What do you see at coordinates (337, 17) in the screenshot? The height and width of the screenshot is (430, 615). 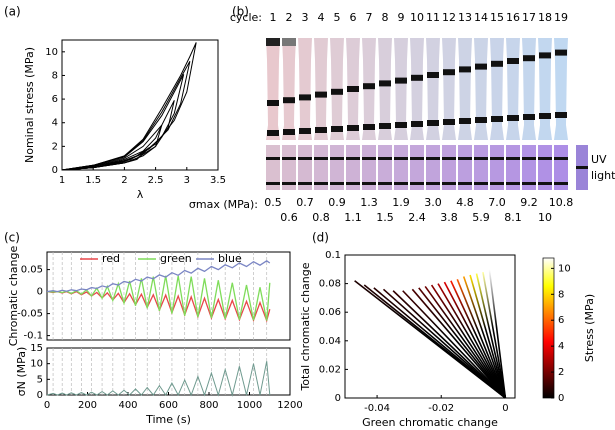 I see `cycle-number: 5` at bounding box center [337, 17].